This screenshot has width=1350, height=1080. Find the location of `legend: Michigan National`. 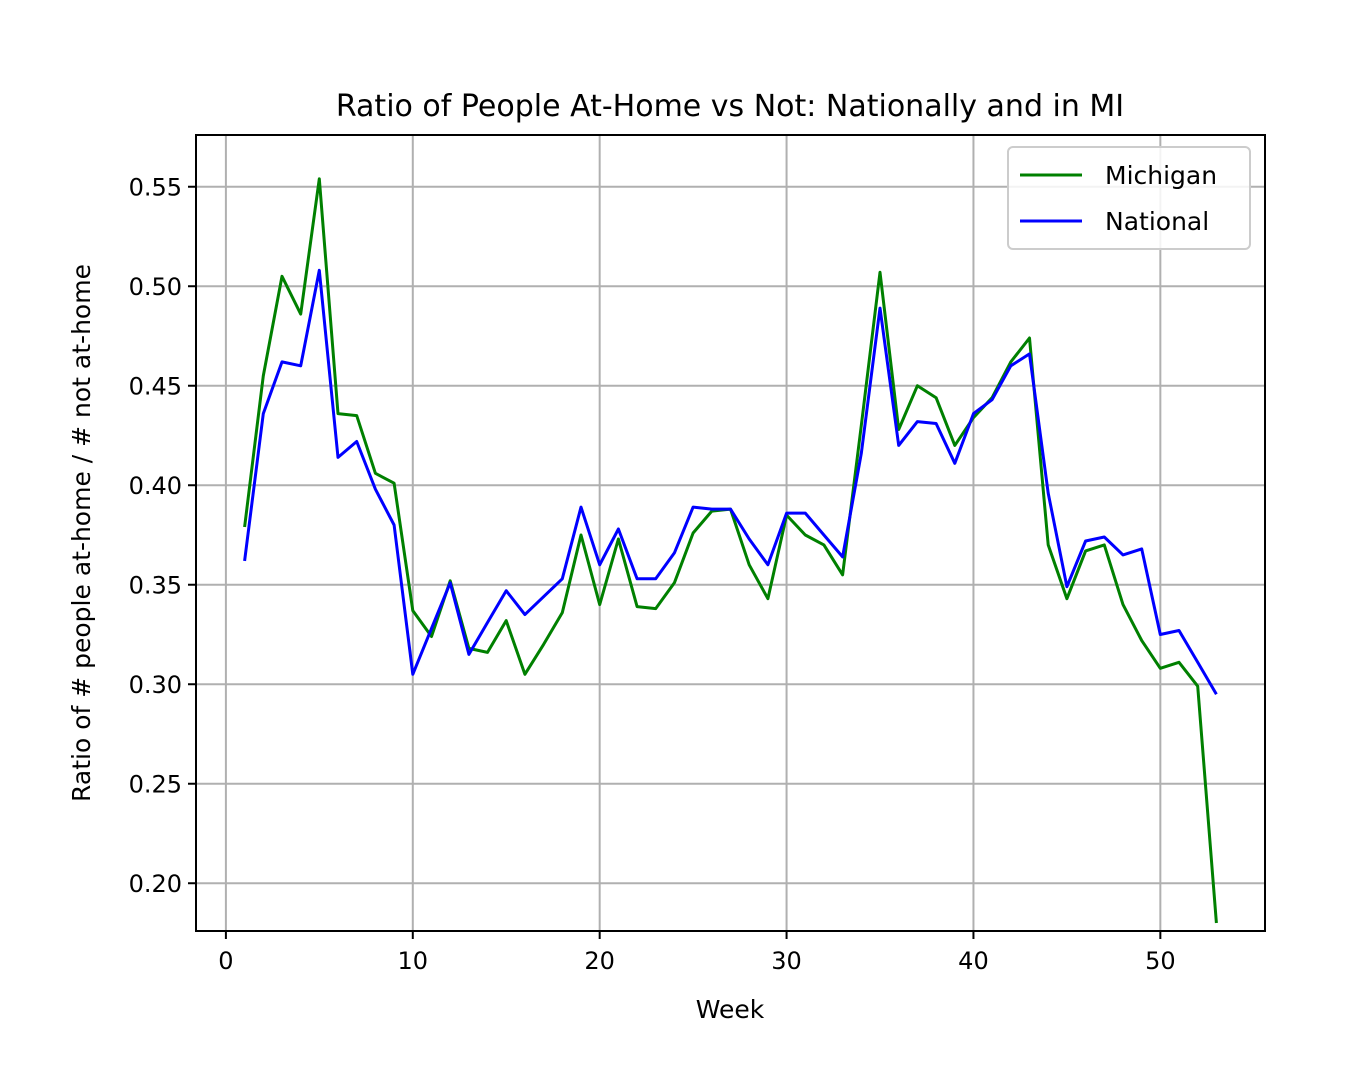

legend: Michigan National is located at coordinates (1129, 198).